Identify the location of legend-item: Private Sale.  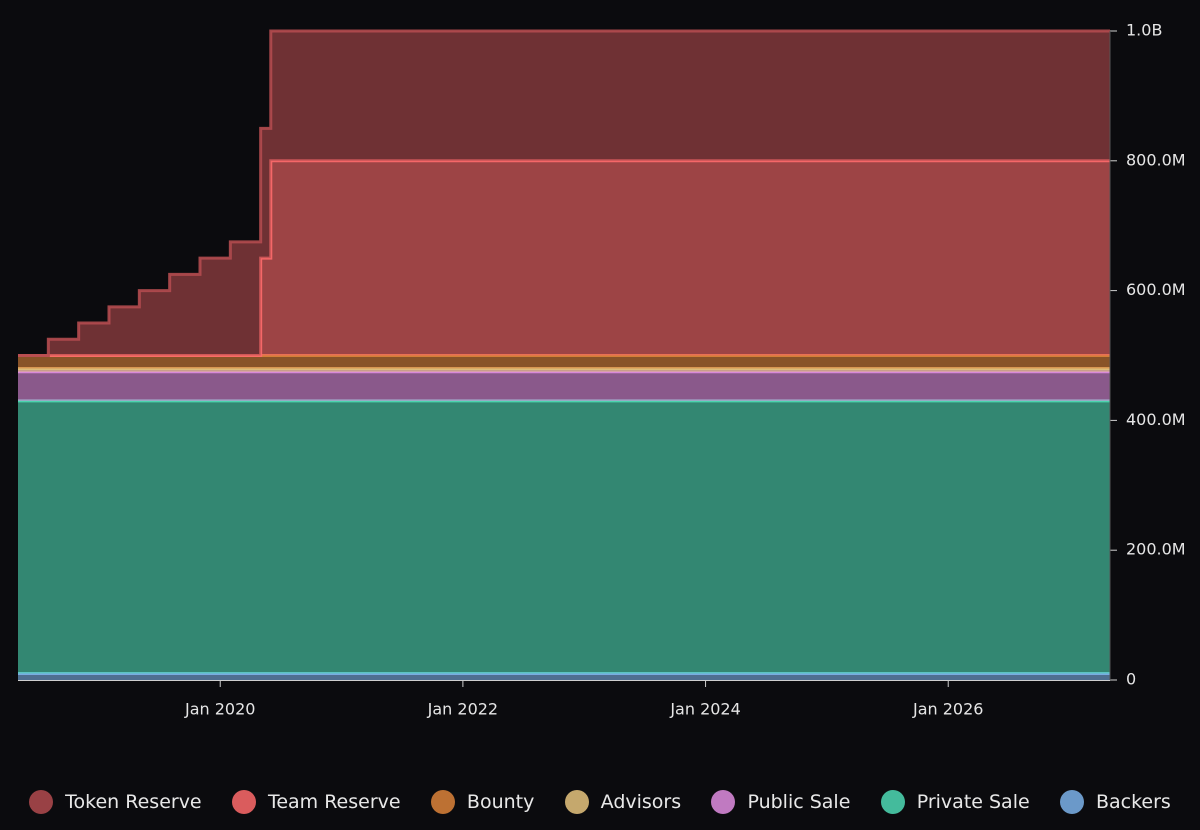
(955, 802).